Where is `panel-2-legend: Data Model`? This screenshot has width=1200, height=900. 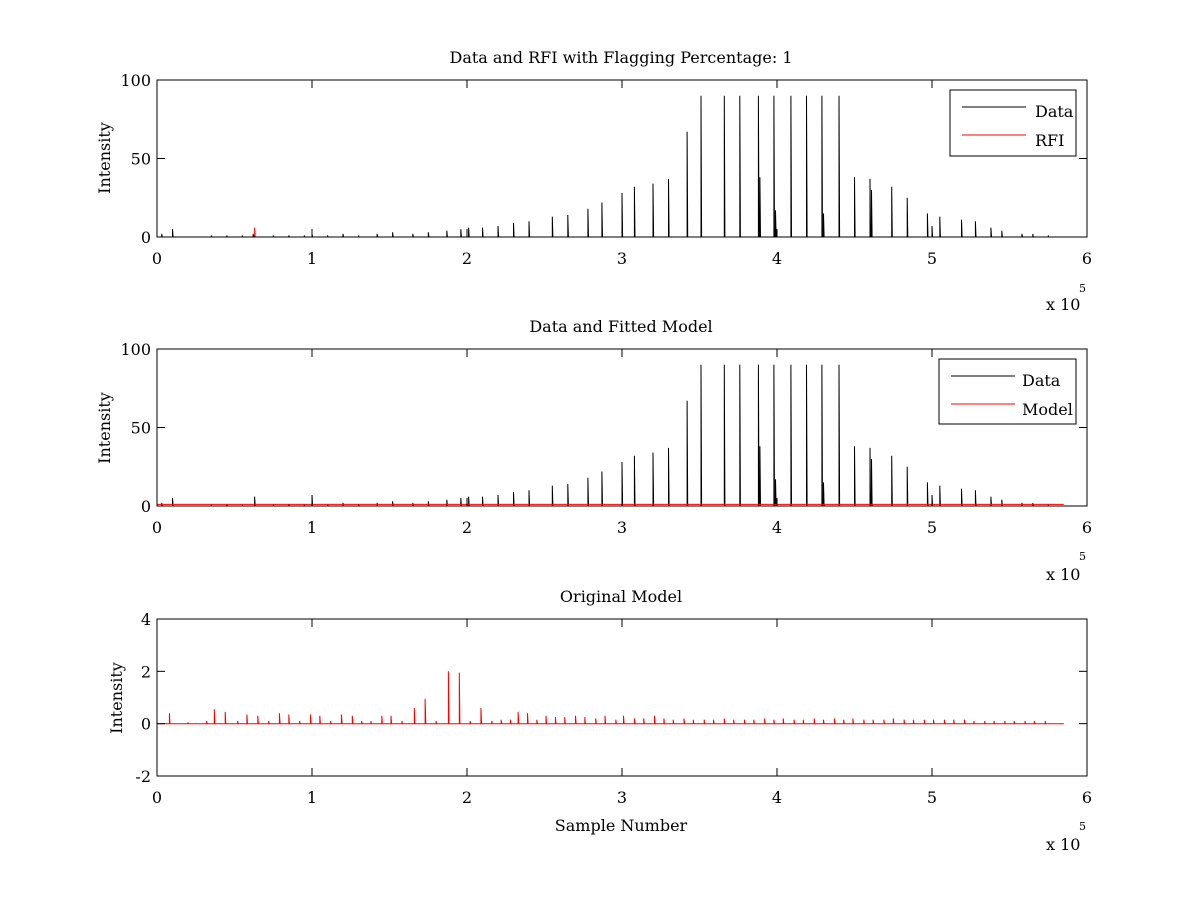 panel-2-legend: Data Model is located at coordinates (1007, 391).